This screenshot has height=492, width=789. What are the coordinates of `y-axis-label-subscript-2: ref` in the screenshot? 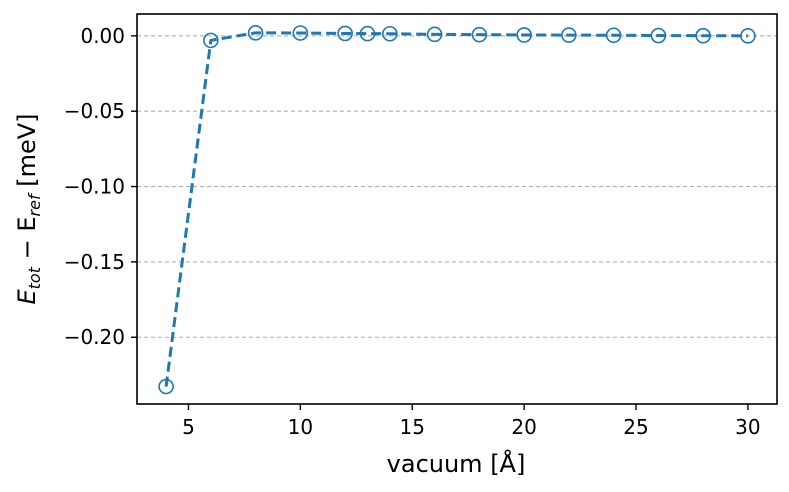 It's located at (34, 204).